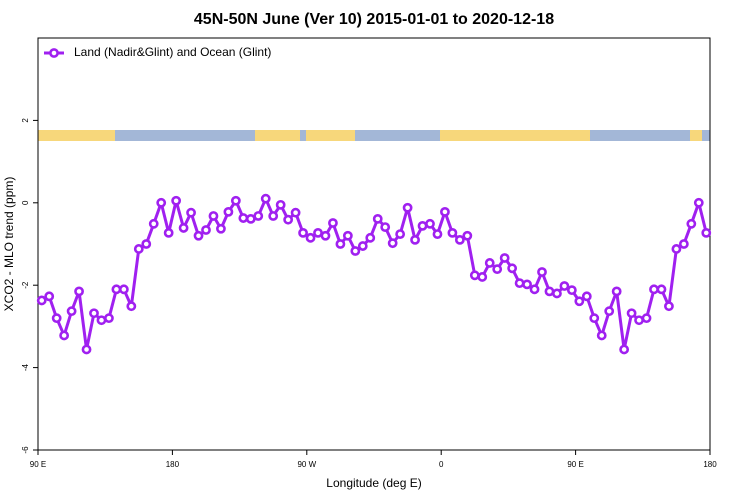 This screenshot has height=500, width=750. I want to click on x-tick-label: 90 W, so click(306, 464).